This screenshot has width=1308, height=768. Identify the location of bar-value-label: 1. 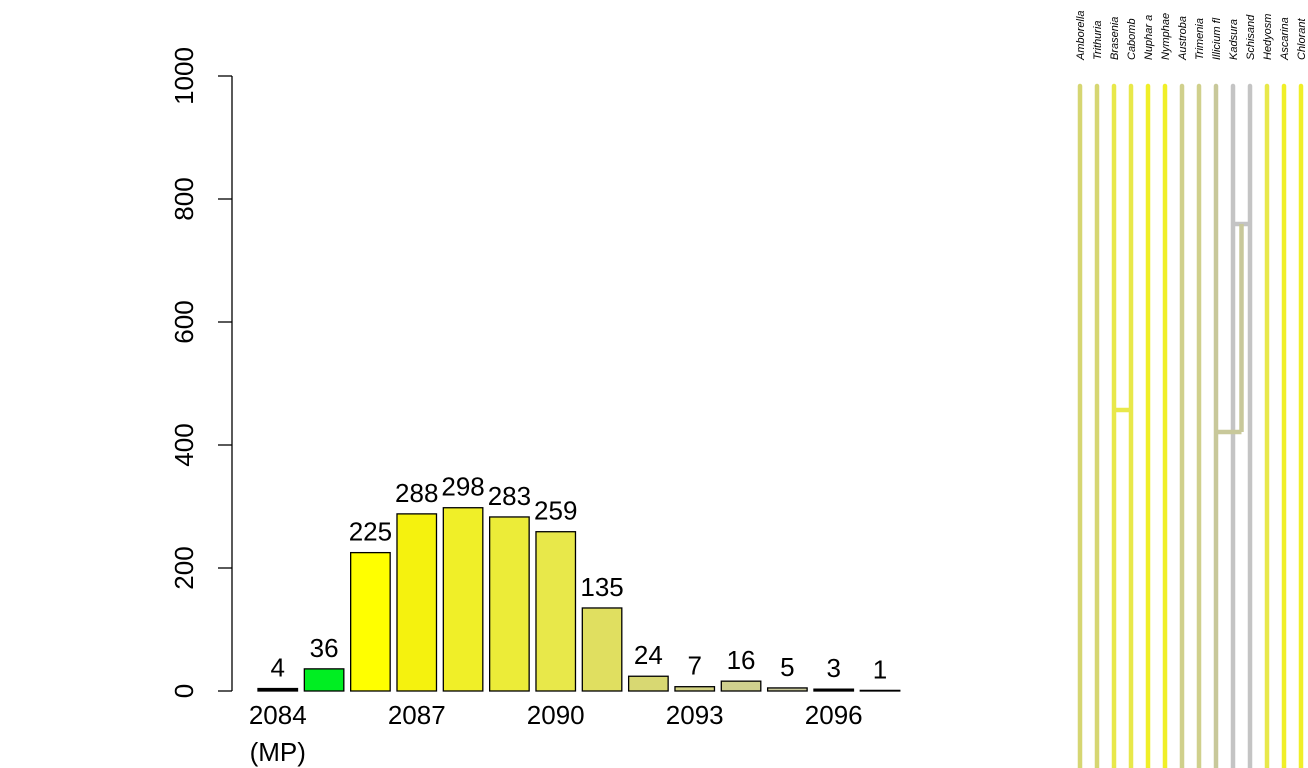
(880, 669).